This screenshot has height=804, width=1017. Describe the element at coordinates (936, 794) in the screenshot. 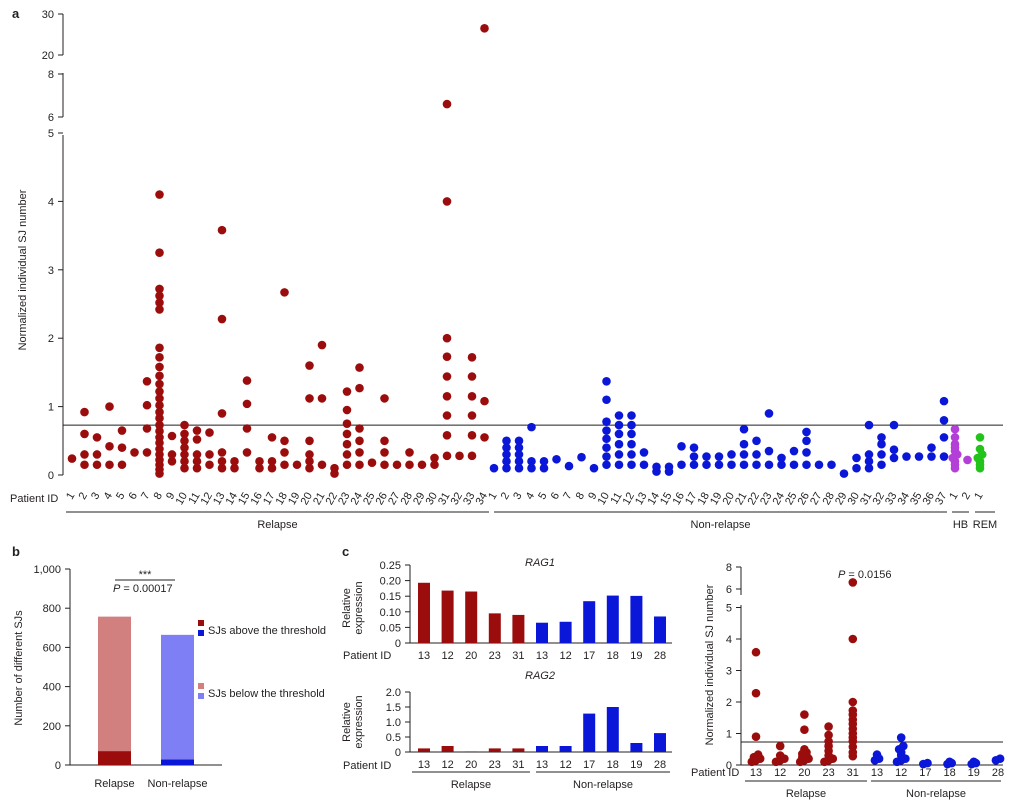

I see `panel-c-sj-group-label: Non-relapse` at that location.